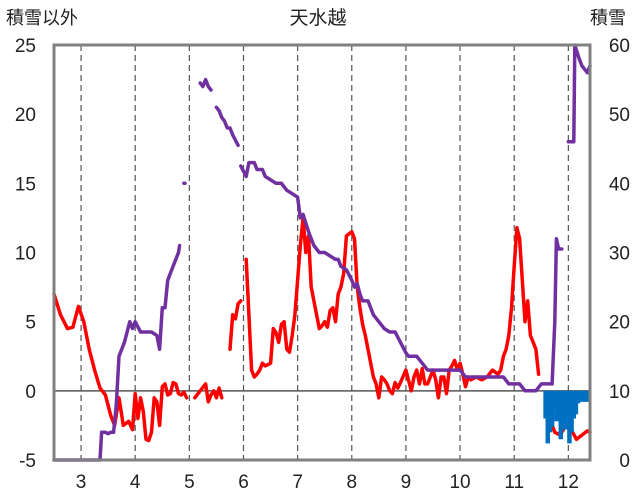 This screenshot has width=636, height=501. I want to click on x-tick-label: 6, so click(243, 482).